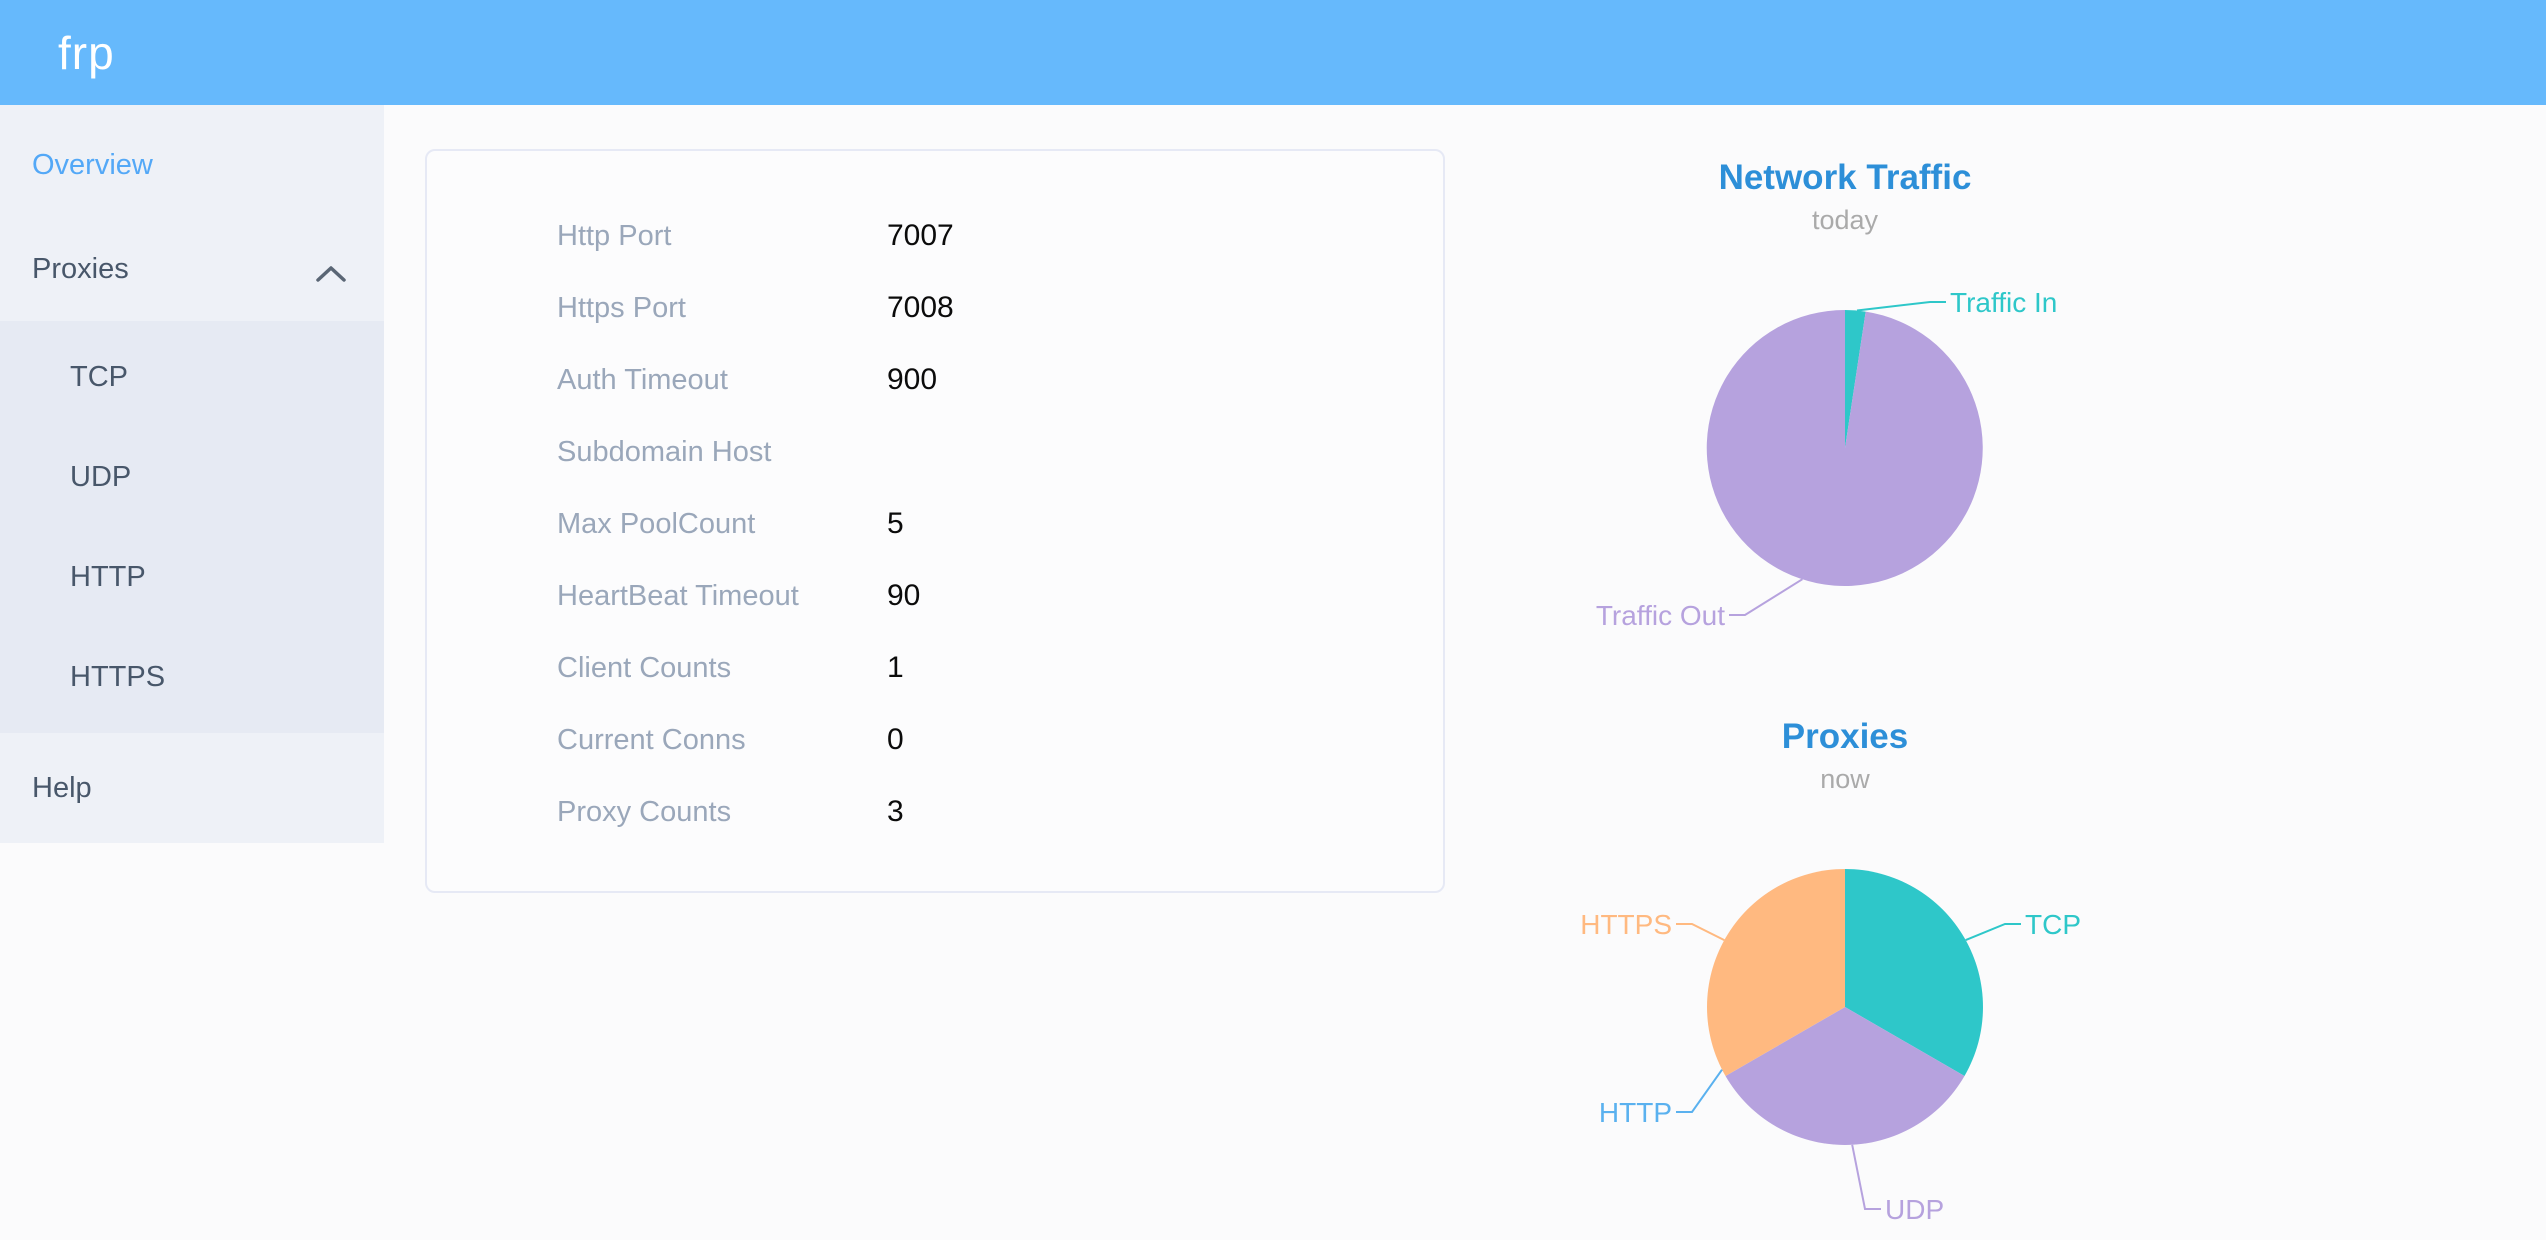 This screenshot has height=1240, width=2546. I want to click on proxies-pie-chart: TCP UDP HTTP HTTPS, so click(1830, 1047).